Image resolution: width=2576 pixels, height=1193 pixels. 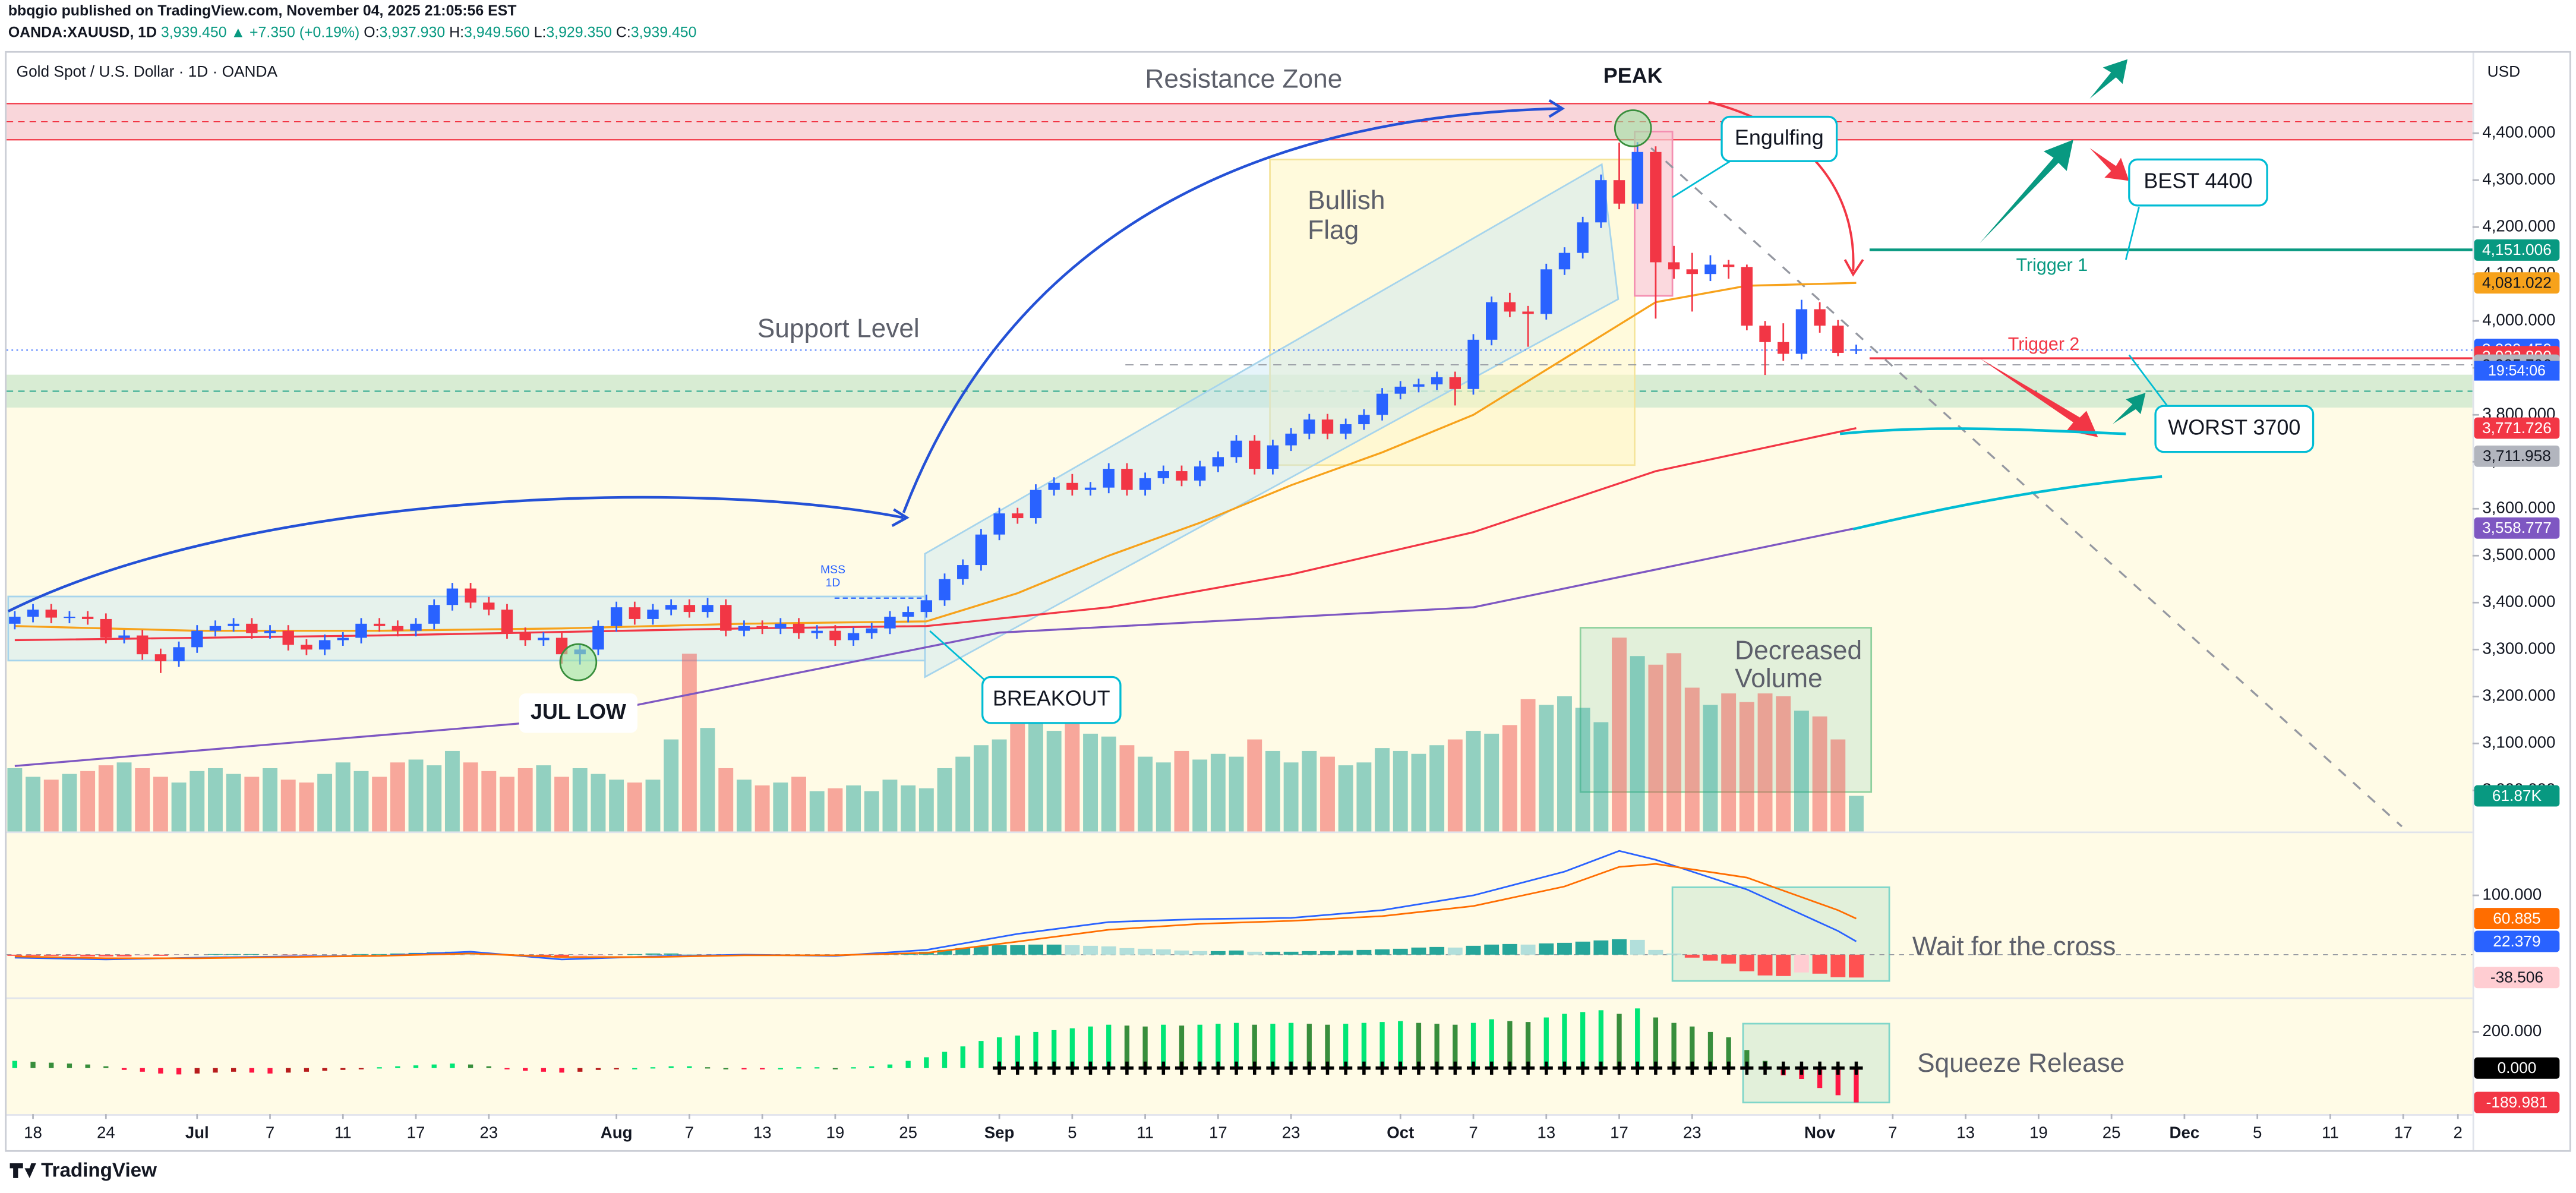 What do you see at coordinates (2512, 894) in the screenshot?
I see `y-tick-label: 100.000` at bounding box center [2512, 894].